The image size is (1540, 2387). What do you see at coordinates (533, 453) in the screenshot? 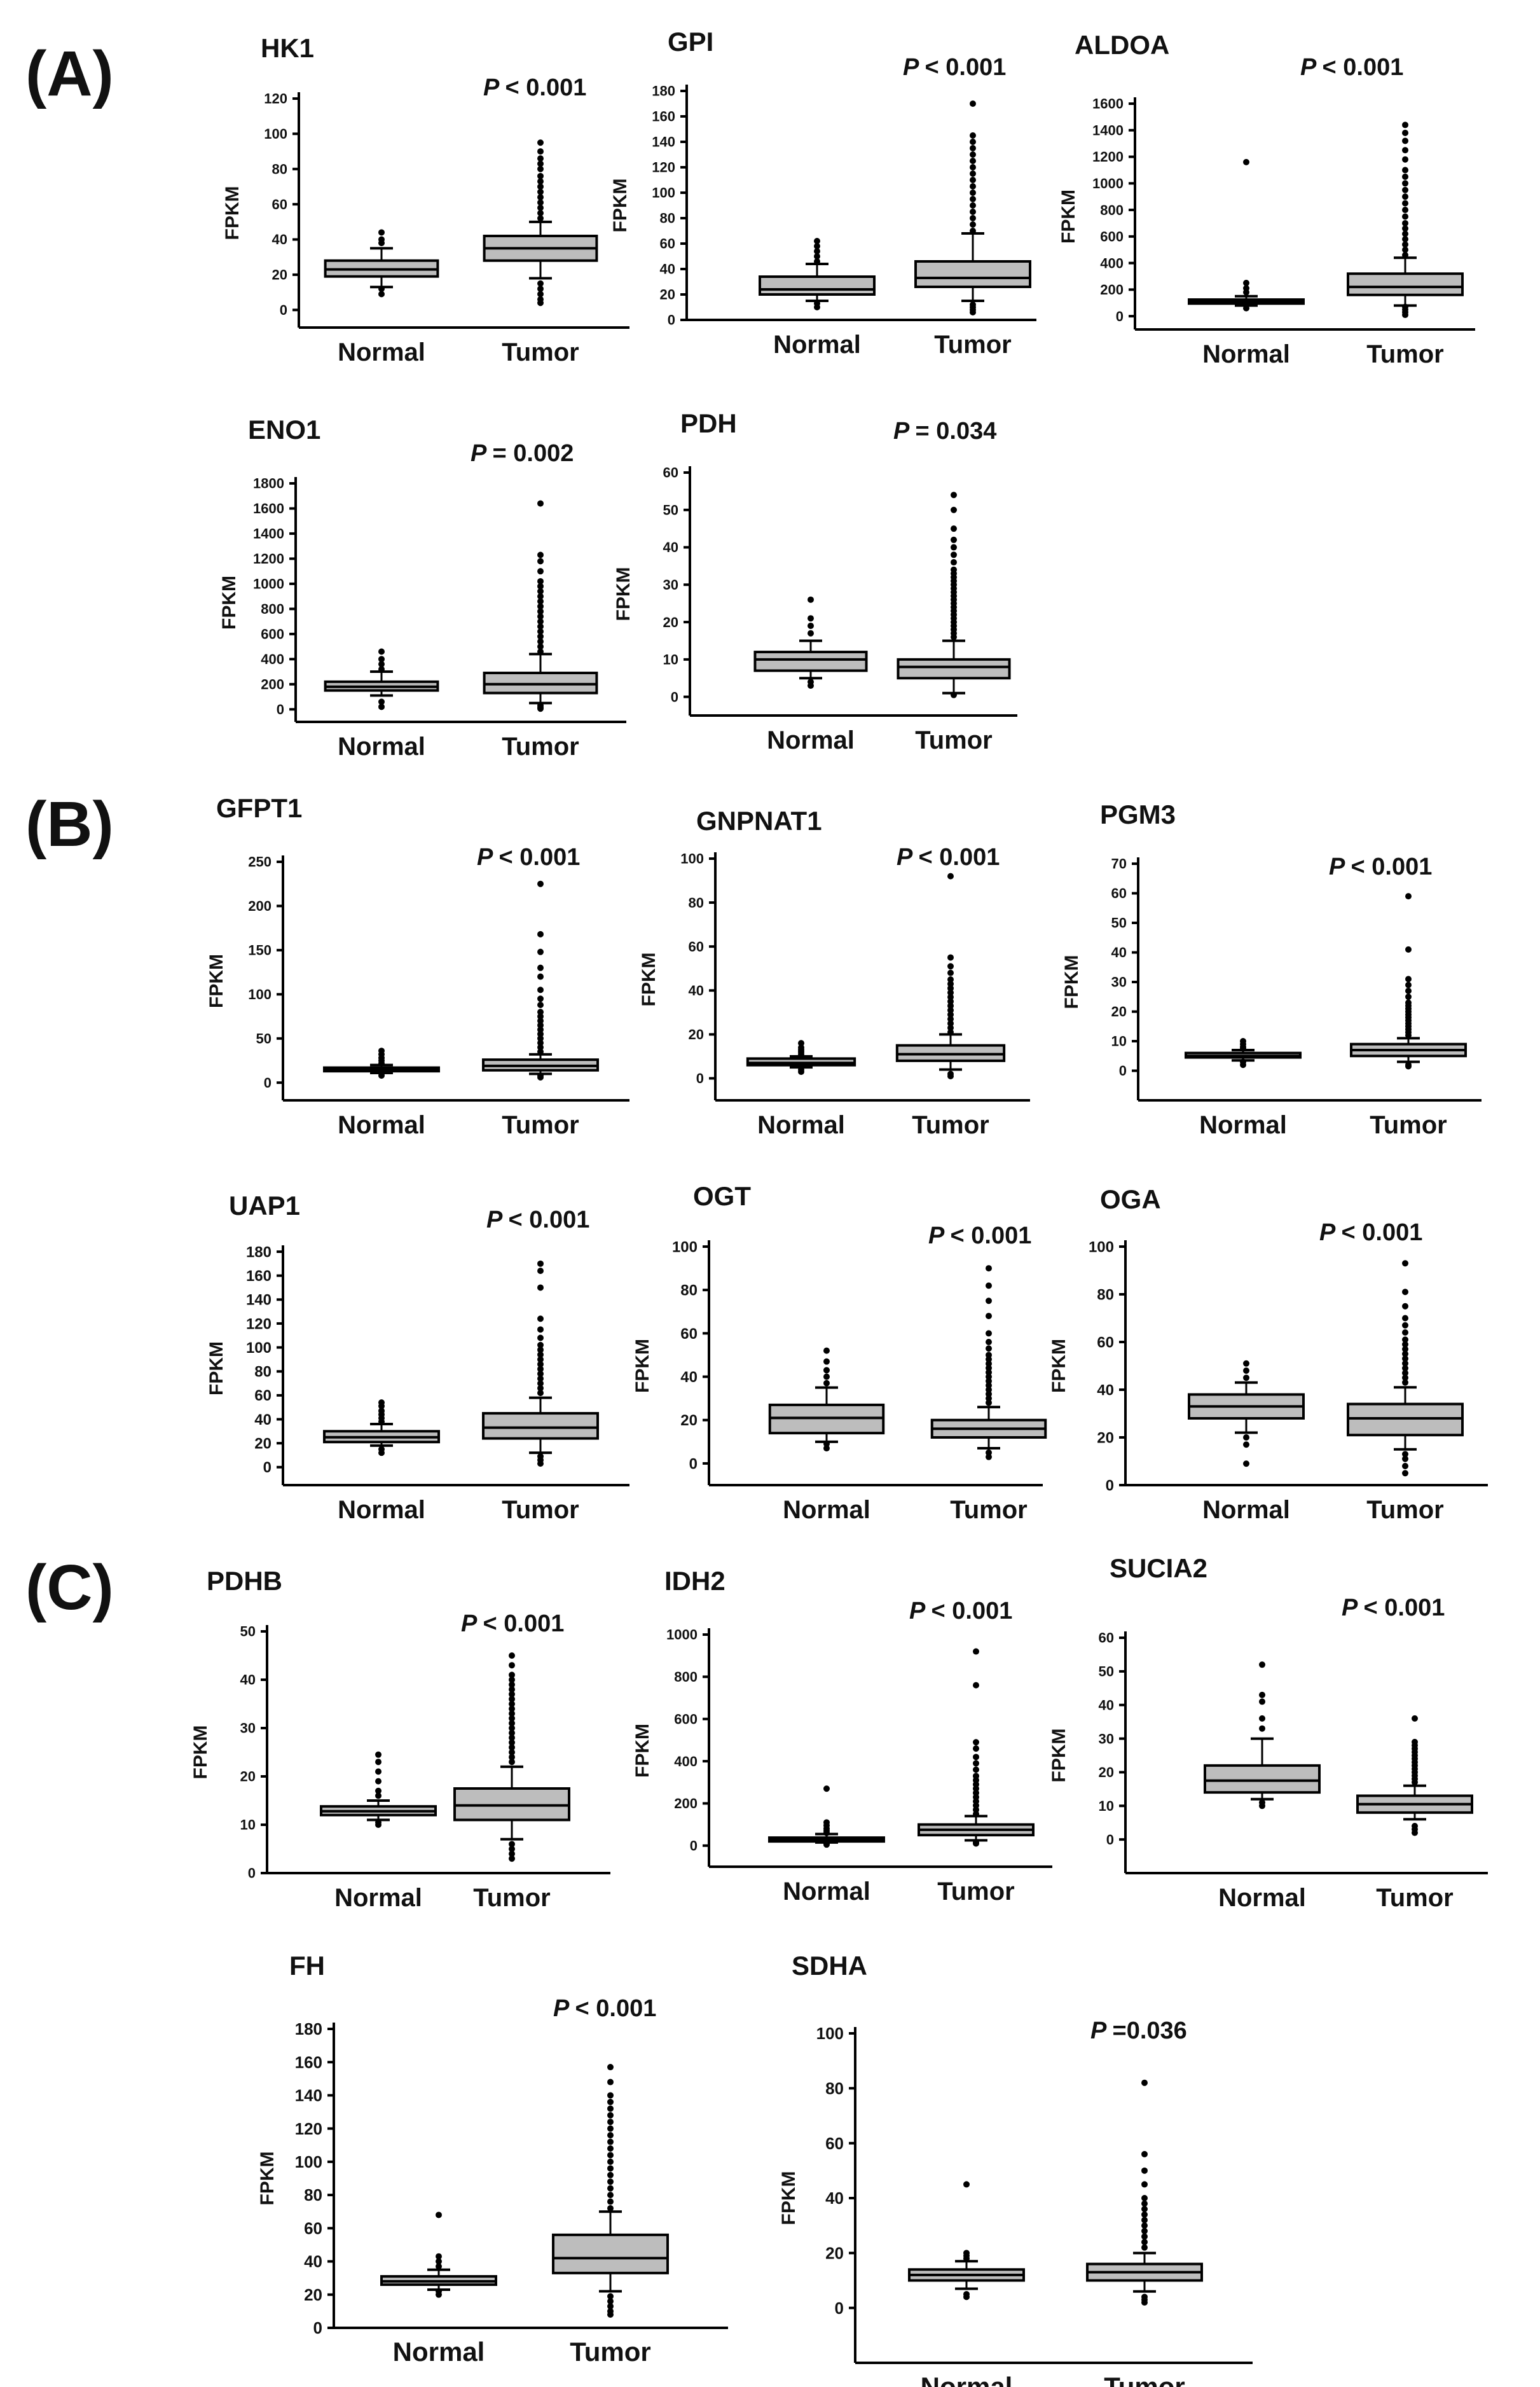
I see `p-value-text: = 0.002` at bounding box center [533, 453].